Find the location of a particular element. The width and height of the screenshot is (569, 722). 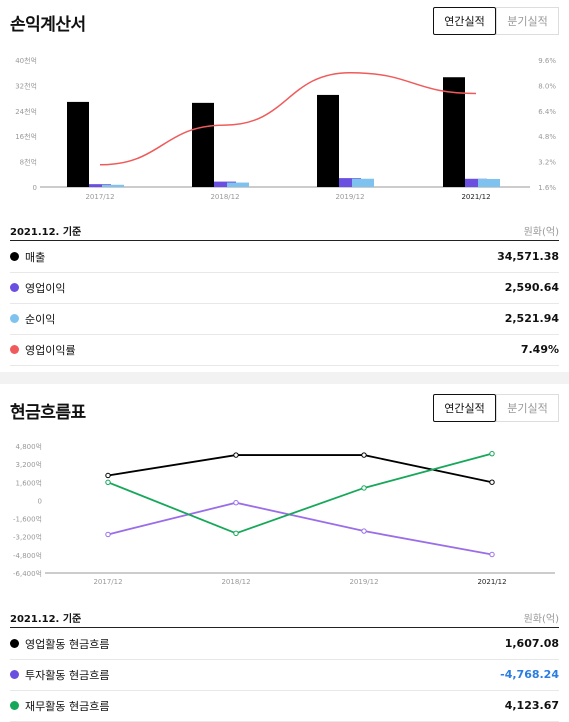

y-tick-label-right: 6.4% is located at coordinates (547, 112).